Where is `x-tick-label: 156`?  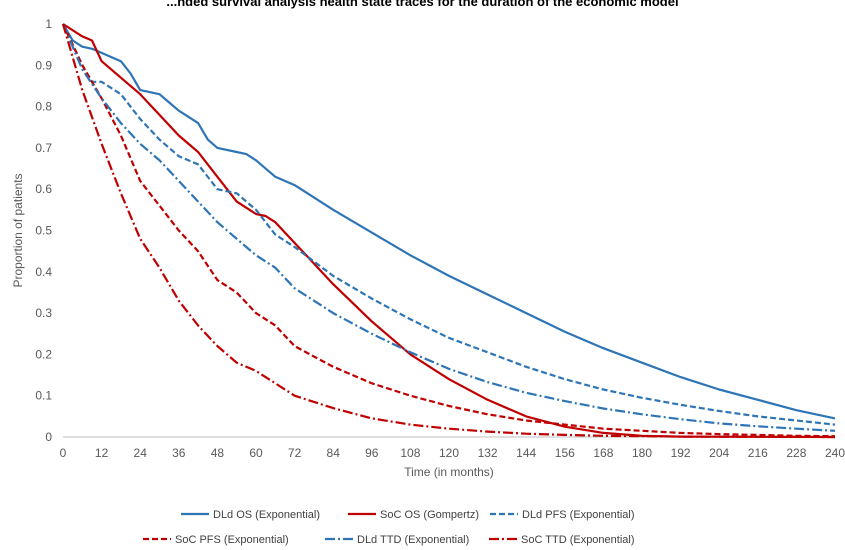
x-tick-label: 156 is located at coordinates (565, 453).